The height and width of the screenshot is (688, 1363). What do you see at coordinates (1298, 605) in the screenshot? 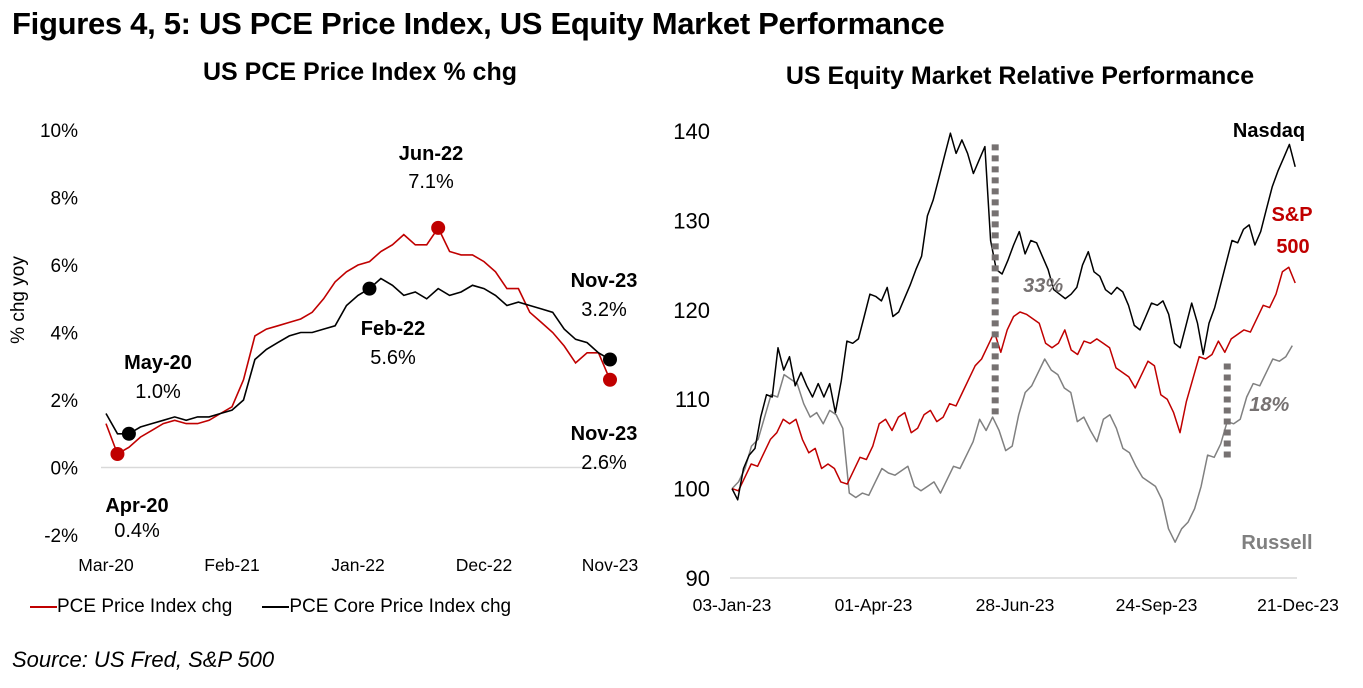
I see `x-tick-label: 21-Dec-23` at bounding box center [1298, 605].